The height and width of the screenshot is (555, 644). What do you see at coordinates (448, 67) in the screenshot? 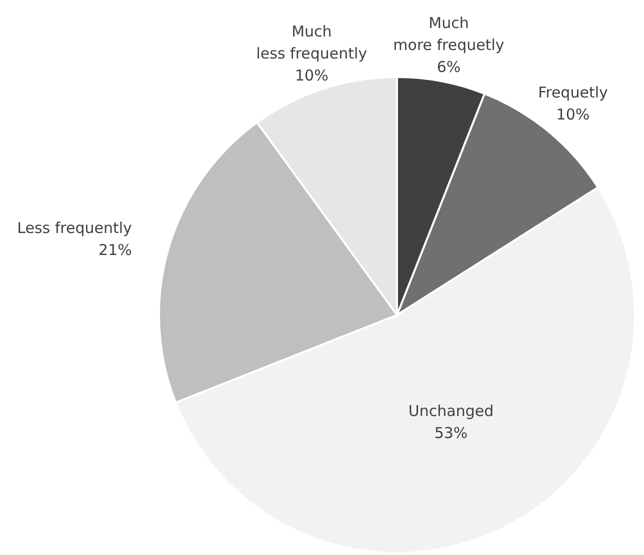
I see `data-label: 6%` at bounding box center [448, 67].